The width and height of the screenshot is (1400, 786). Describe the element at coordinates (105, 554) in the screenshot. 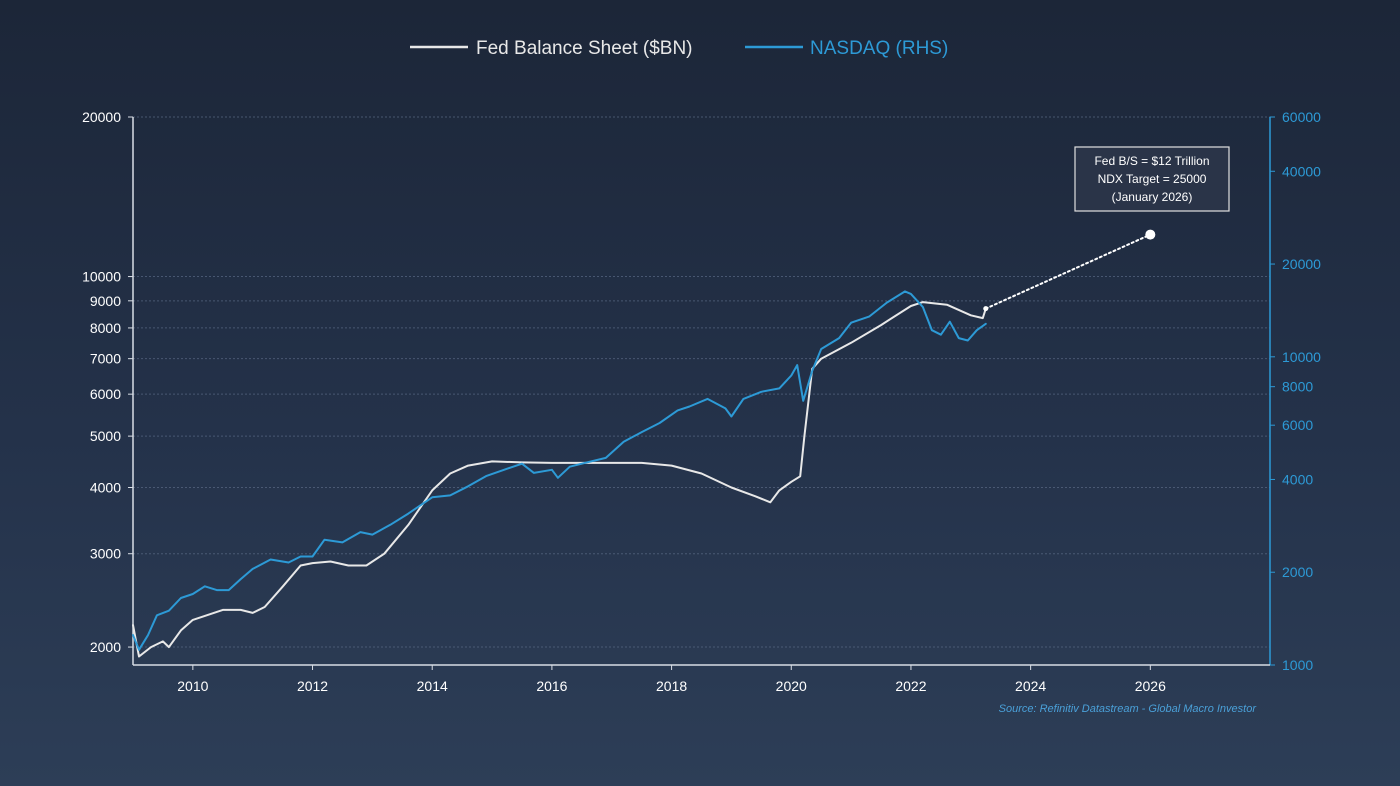

I see `left-tick-label-3000: 3000` at that location.